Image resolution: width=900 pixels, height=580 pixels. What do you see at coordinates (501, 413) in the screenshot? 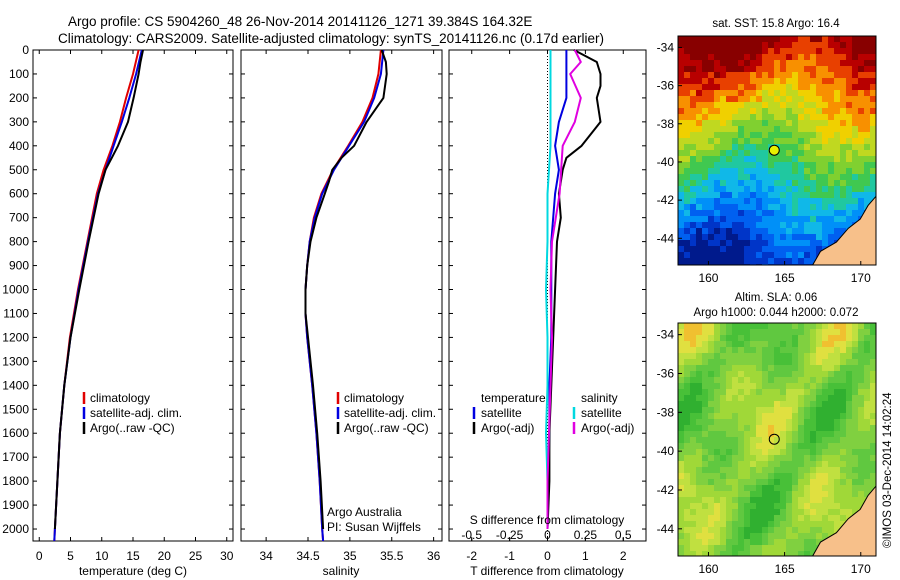
I see `legend-label-t-satellite: satellite` at bounding box center [501, 413].